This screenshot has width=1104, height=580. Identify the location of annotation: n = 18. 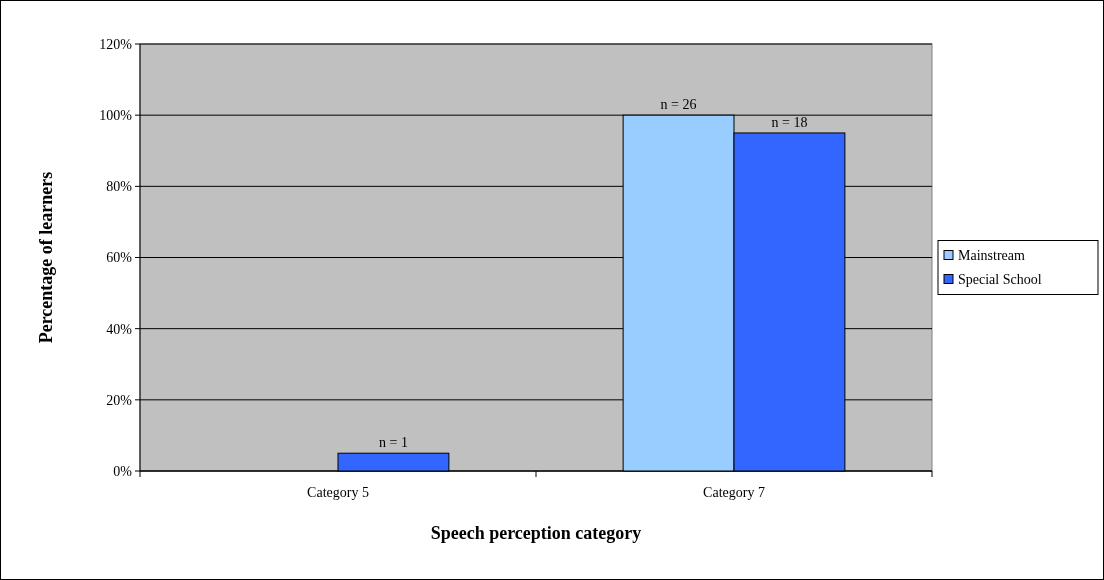
(789, 122).